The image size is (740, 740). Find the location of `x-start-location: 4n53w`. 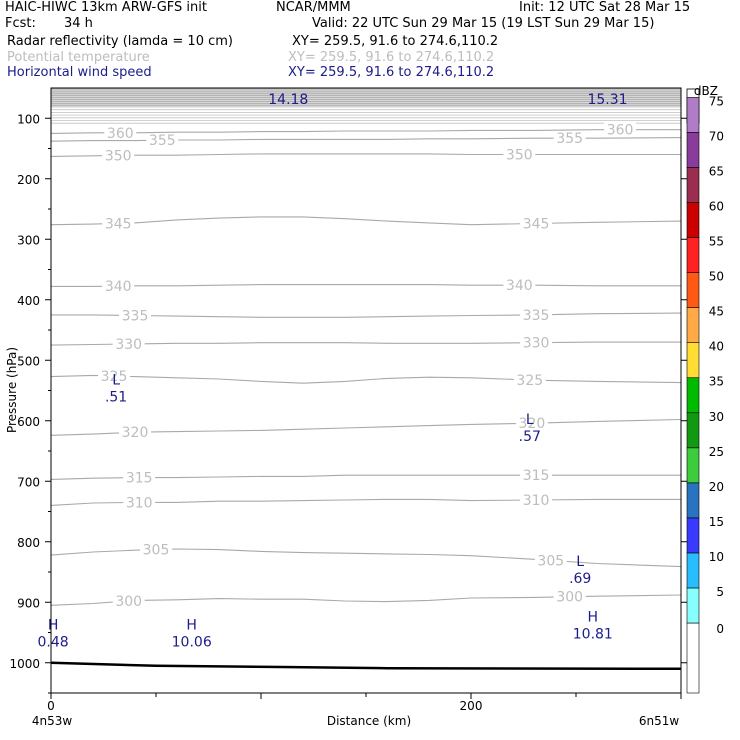

x-start-location: 4n53w is located at coordinates (52, 721).